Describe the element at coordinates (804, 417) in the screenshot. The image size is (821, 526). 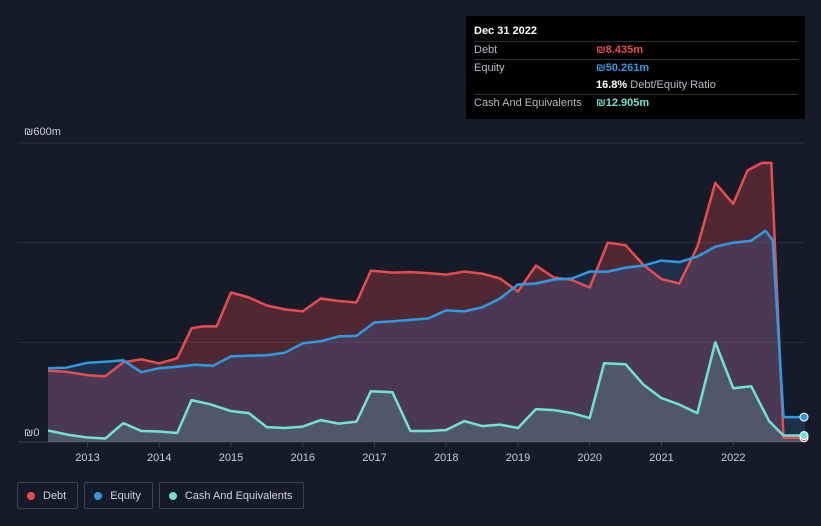
I see `equity-end-point` at that location.